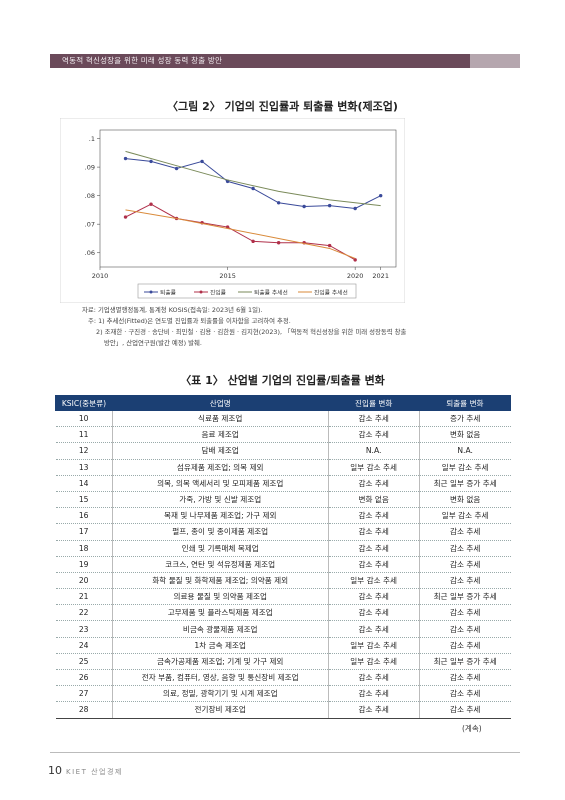  What do you see at coordinates (227, 276) in the screenshot?
I see `x-tick-label: 2015` at bounding box center [227, 276].